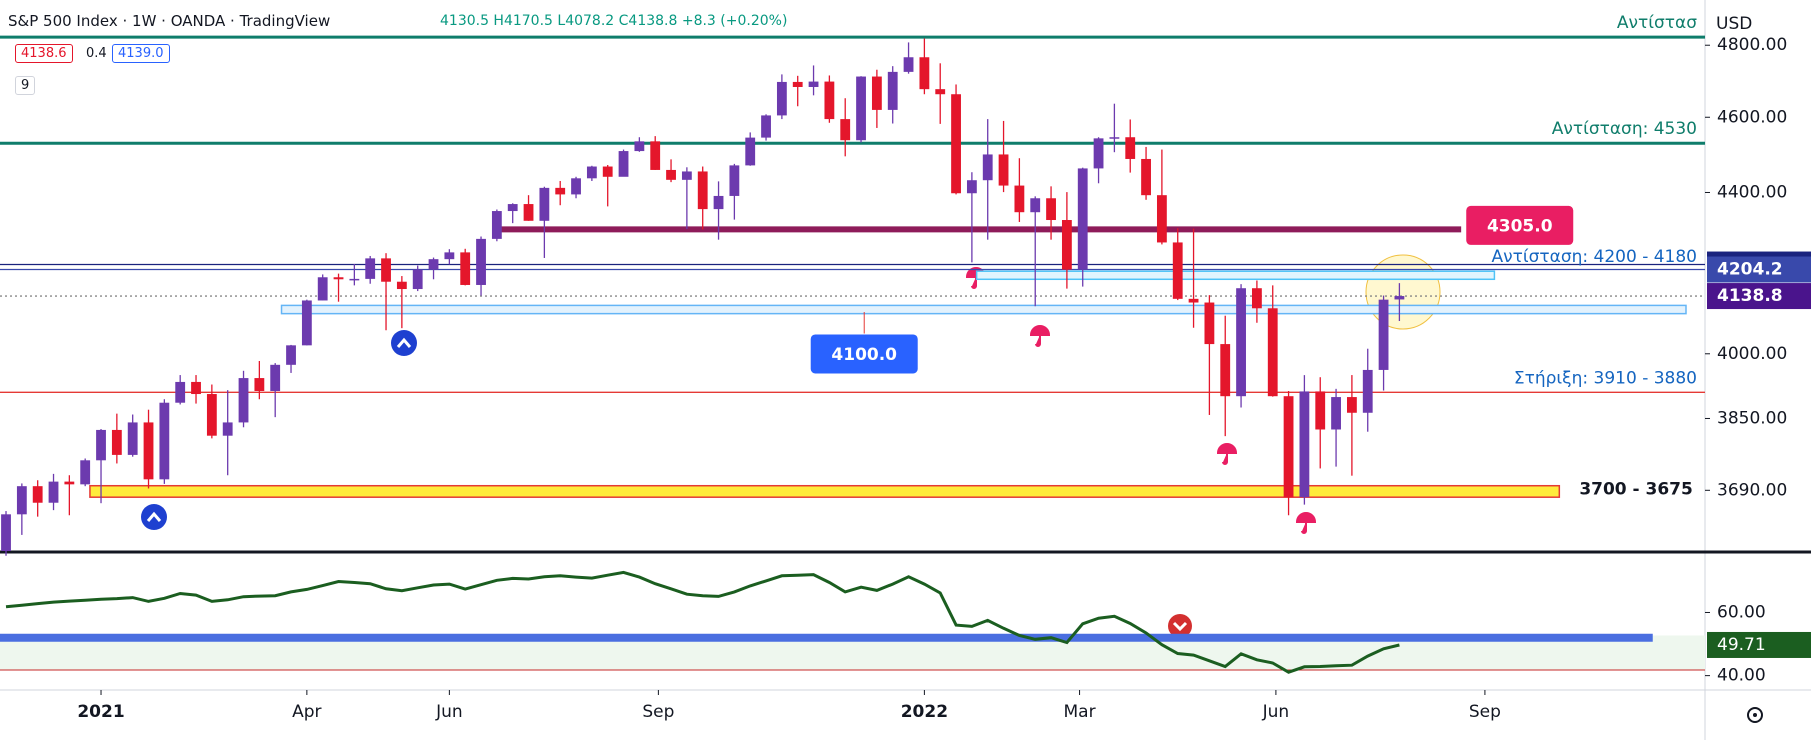  What do you see at coordinates (100, 712) in the screenshot?
I see `x-tick-label: 2021` at bounding box center [100, 712].